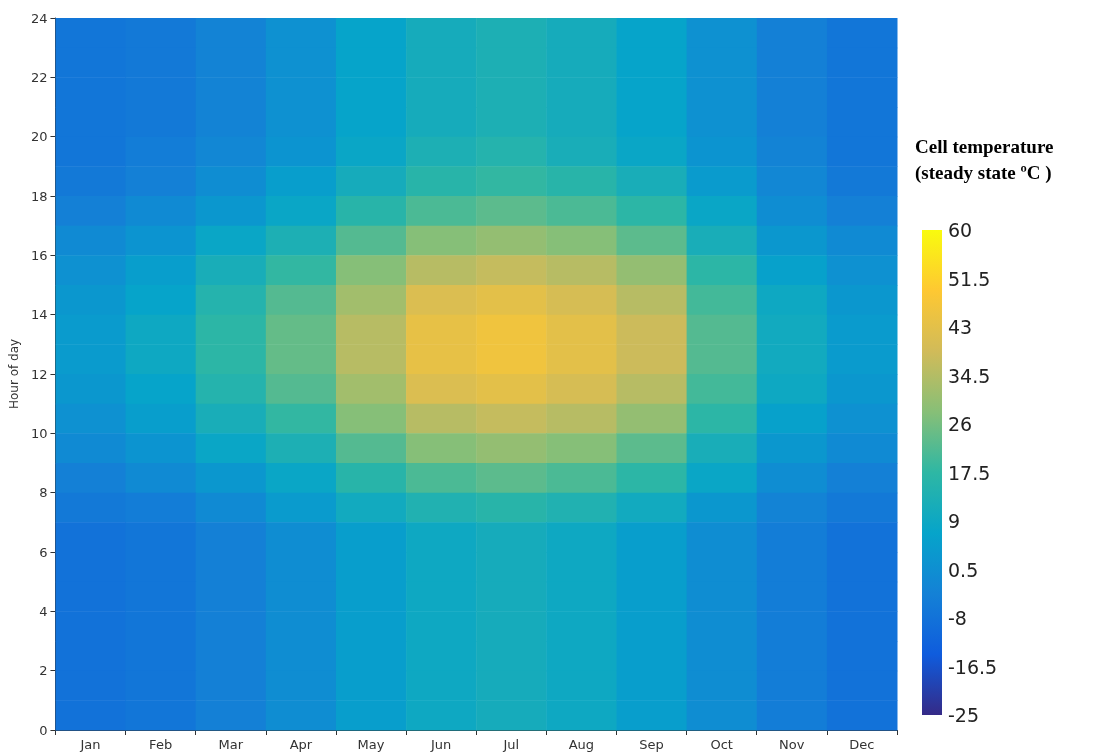 The height and width of the screenshot is (755, 1108). What do you see at coordinates (161, 744) in the screenshot?
I see `x-tick-label: Feb` at bounding box center [161, 744].